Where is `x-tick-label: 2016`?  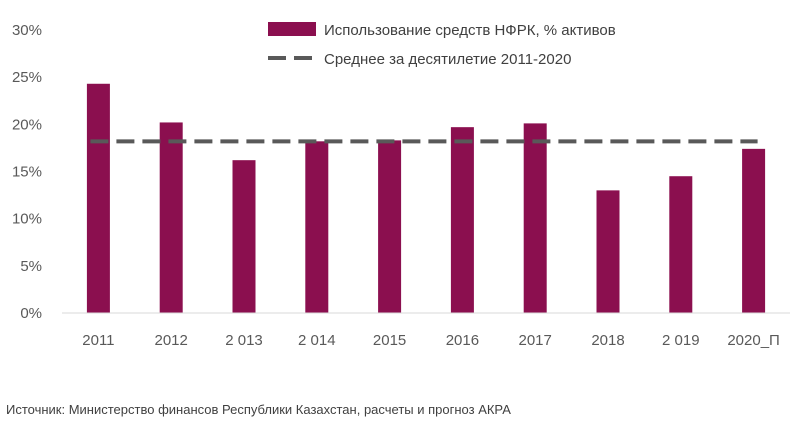
x-tick-label: 2016 is located at coordinates (462, 340).